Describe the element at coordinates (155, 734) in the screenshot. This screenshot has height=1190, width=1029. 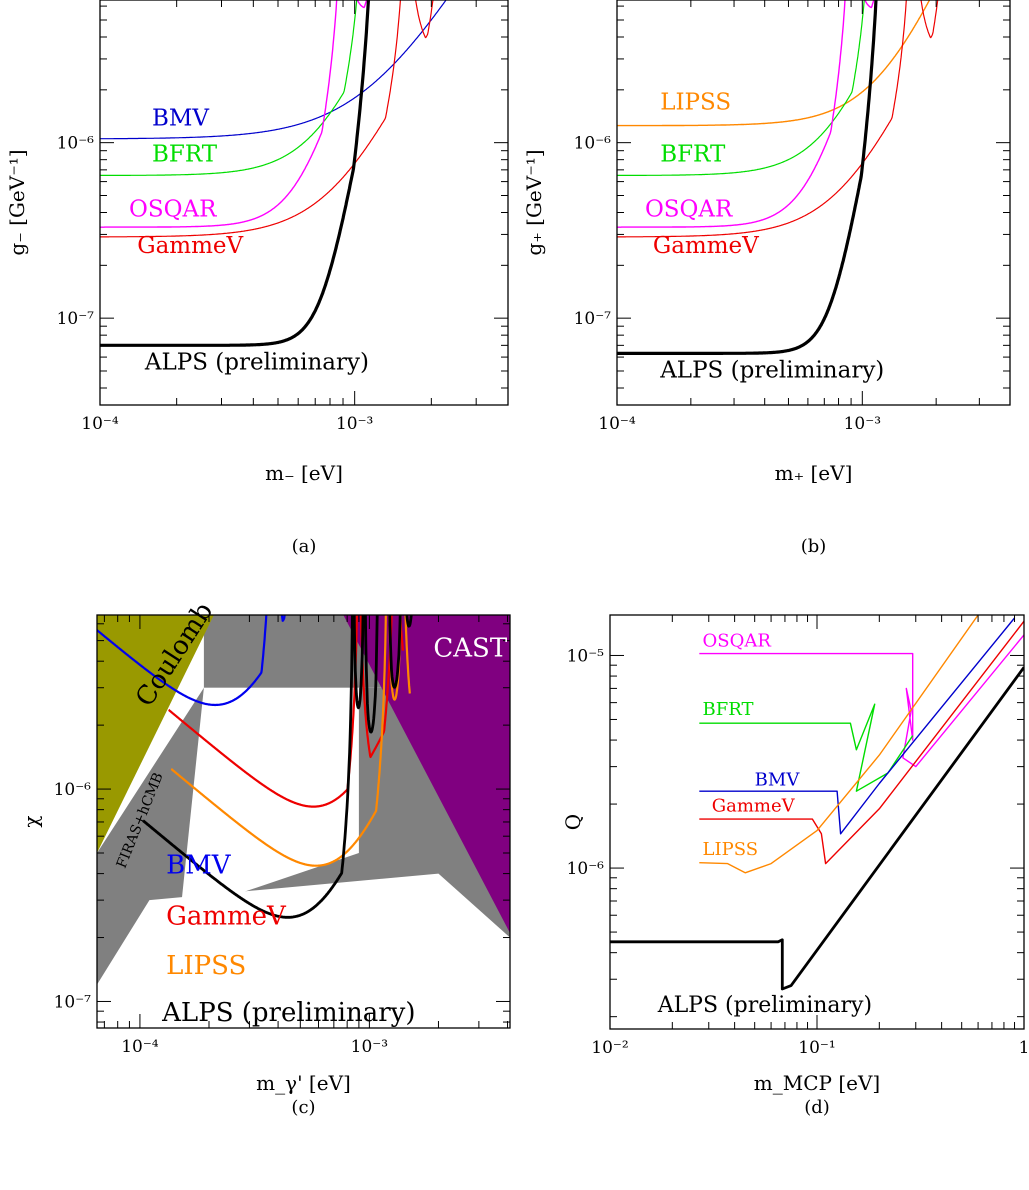
I see `region-coulomb` at that location.